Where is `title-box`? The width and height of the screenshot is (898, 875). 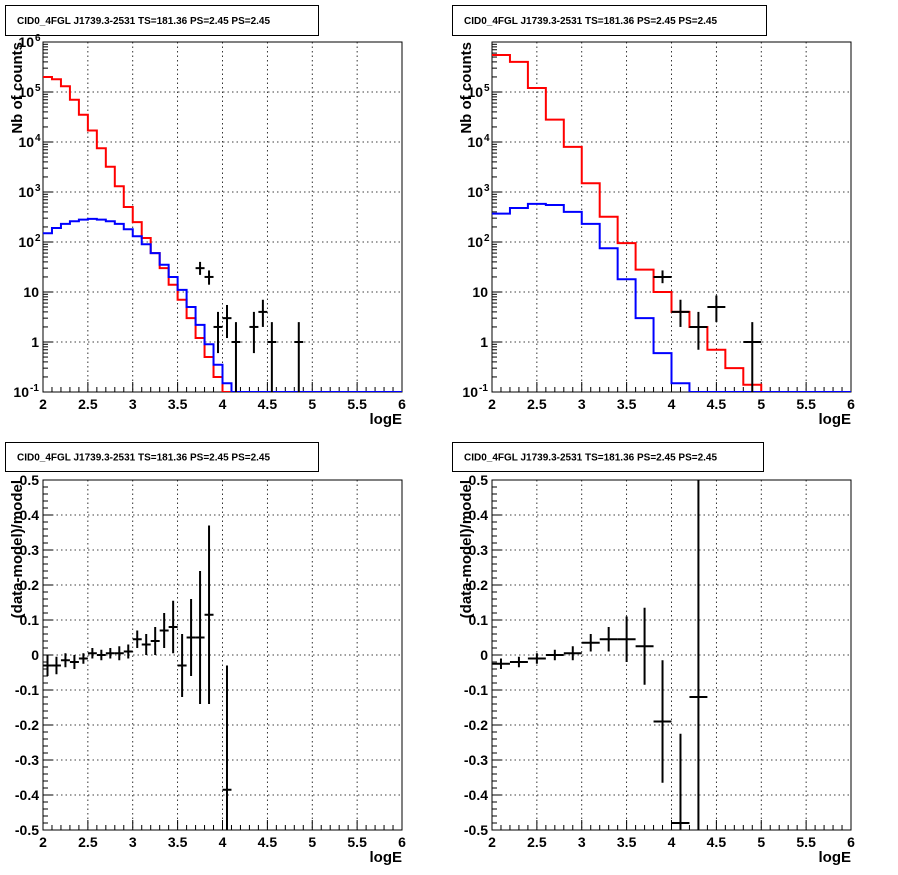
title-box is located at coordinates (609, 20).